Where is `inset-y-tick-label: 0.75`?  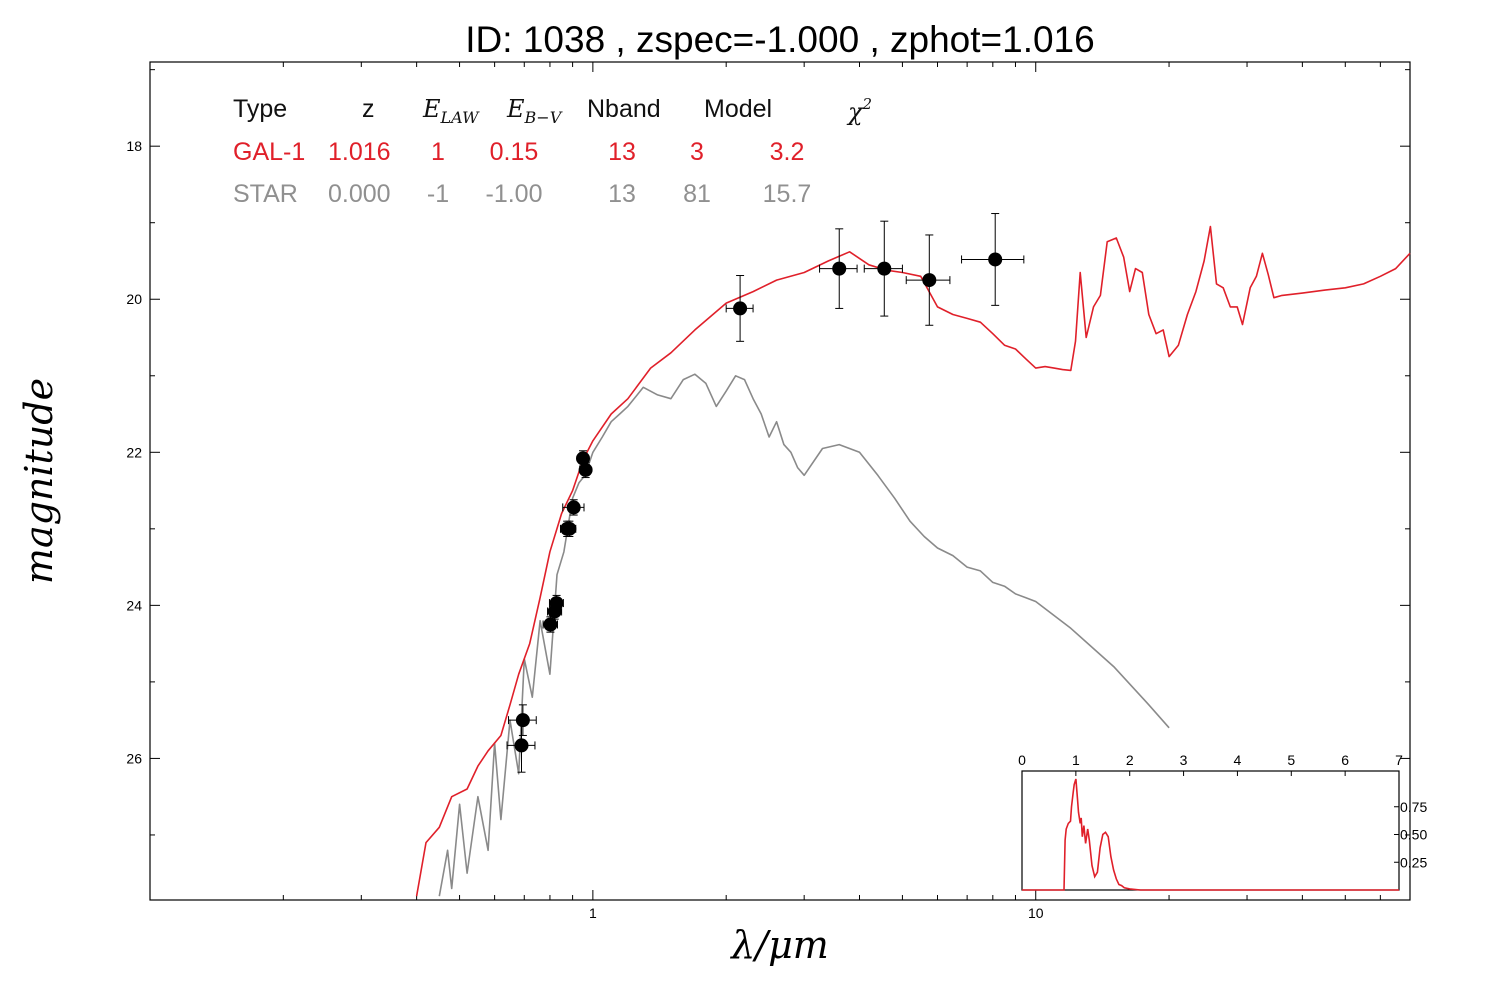 inset-y-tick-label: 0.75 is located at coordinates (1413, 807).